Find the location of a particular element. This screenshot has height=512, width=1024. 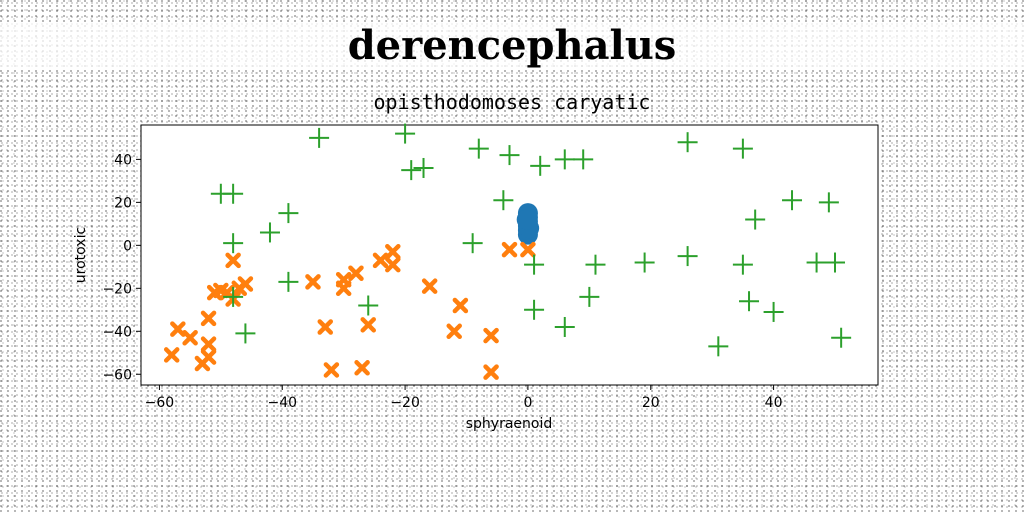

x-axis-label: sphyraenoid is located at coordinates (509, 424).